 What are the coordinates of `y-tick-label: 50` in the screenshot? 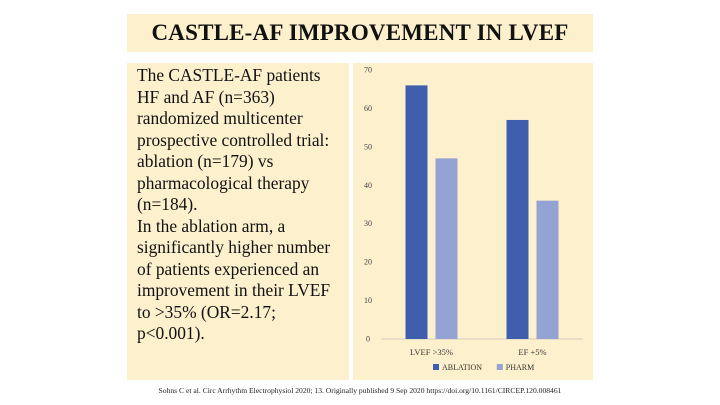 It's located at (368, 146).